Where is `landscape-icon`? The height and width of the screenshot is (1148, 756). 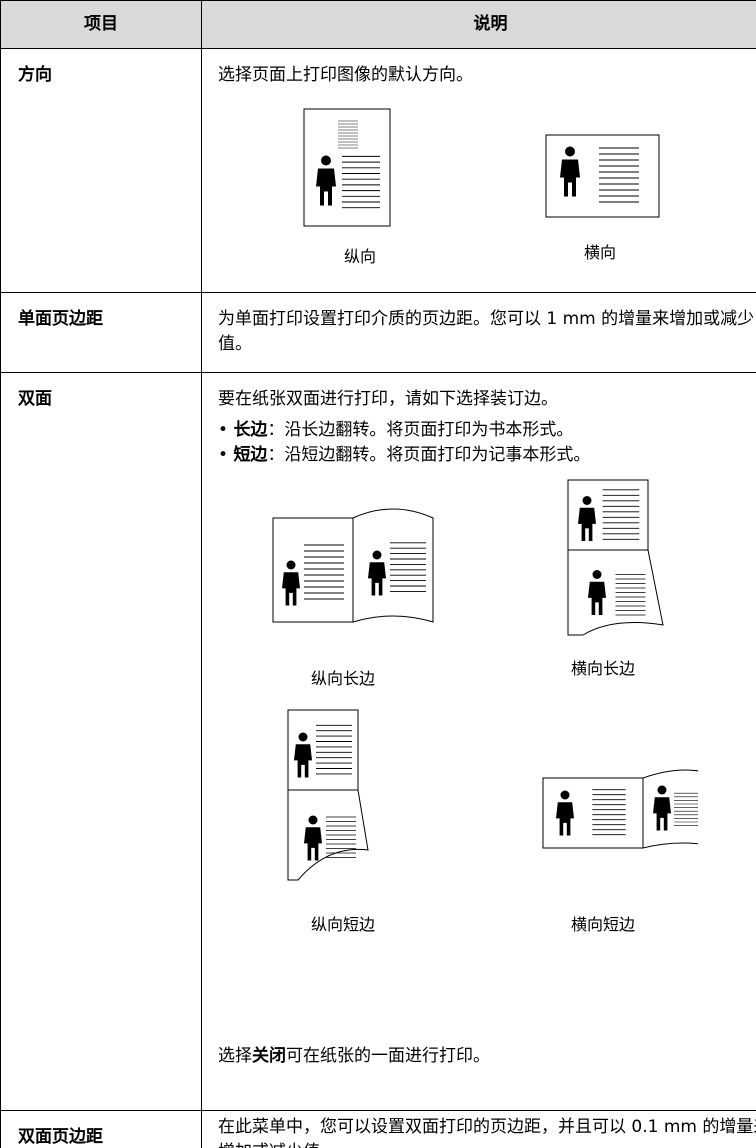
landscape-icon is located at coordinates (602, 176).